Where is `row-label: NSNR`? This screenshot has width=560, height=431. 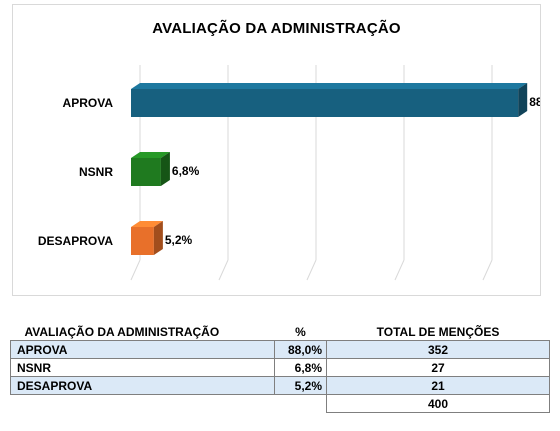
row-label: NSNR is located at coordinates (142, 367).